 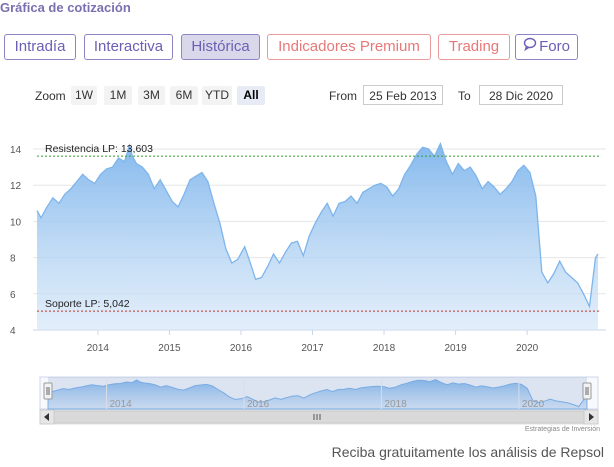 I want to click on to-date-input: 28 Dic 2020, so click(x=521, y=95).